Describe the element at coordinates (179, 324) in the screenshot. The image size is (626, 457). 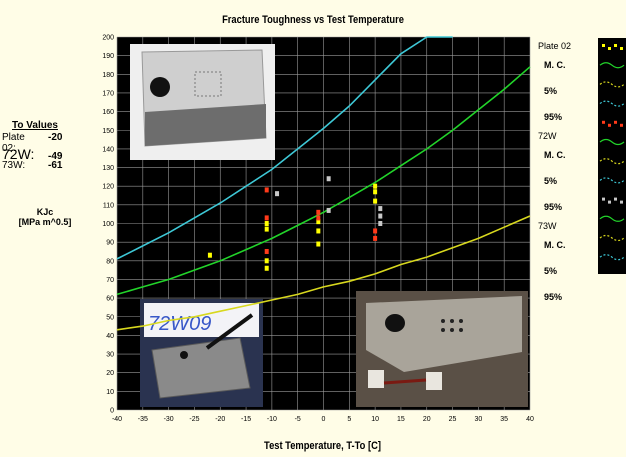
I see `photo-label: 72W09` at that location.